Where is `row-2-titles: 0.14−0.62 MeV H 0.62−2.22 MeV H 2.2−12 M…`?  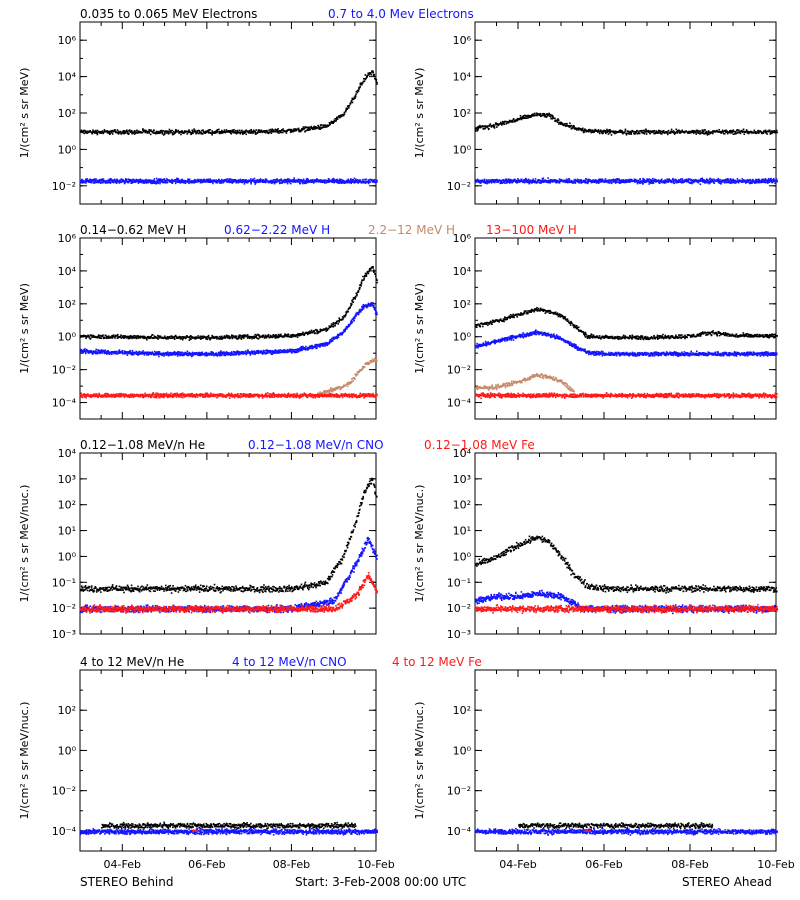 row-2-titles: 0.14−0.62 MeV H 0.62−2.22 MeV H 2.2−12 M… is located at coordinates (328, 230).